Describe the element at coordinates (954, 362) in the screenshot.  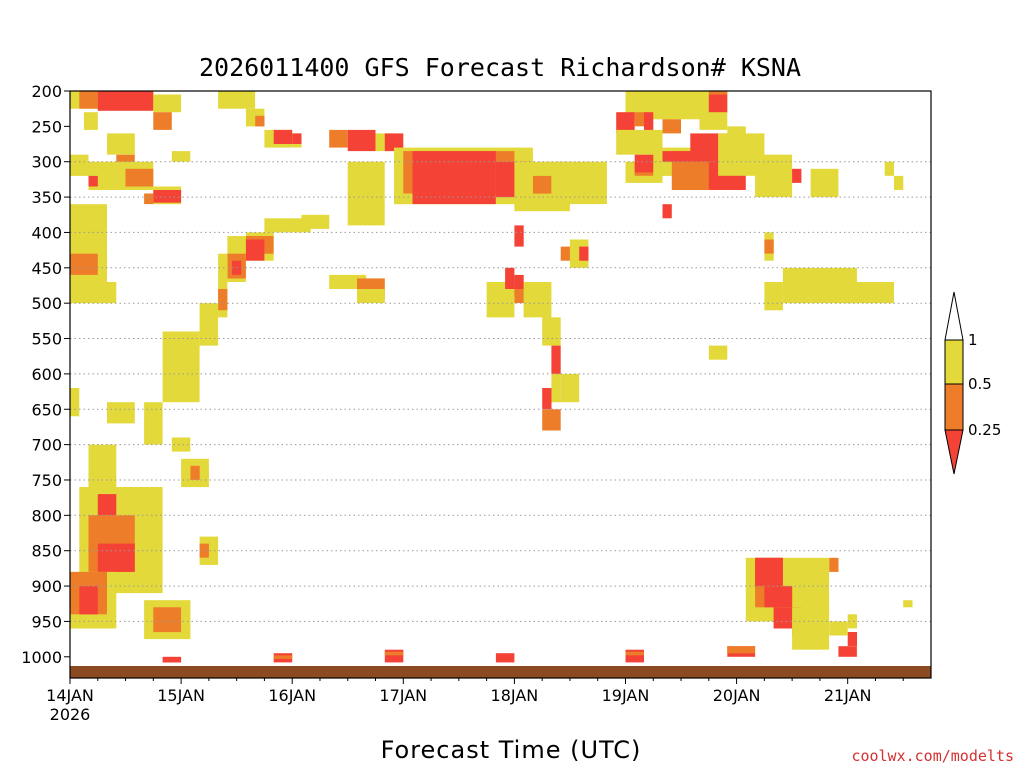
I see `legend-bin-high` at that location.